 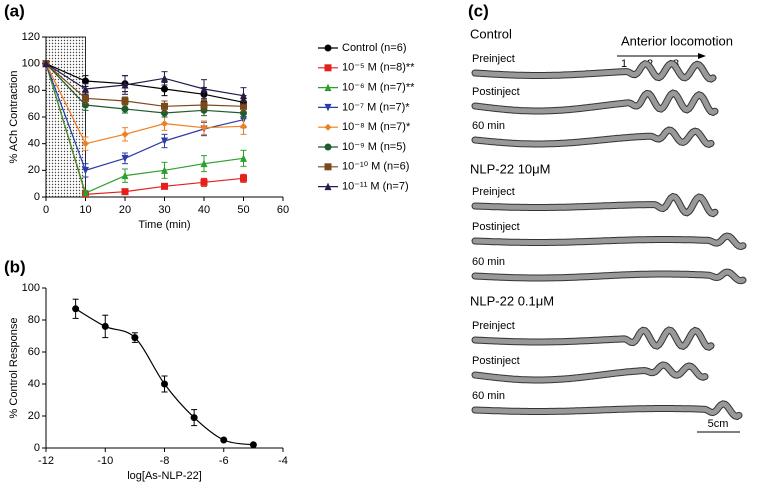 I want to click on x-tick-label: 10, so click(x=85, y=210).